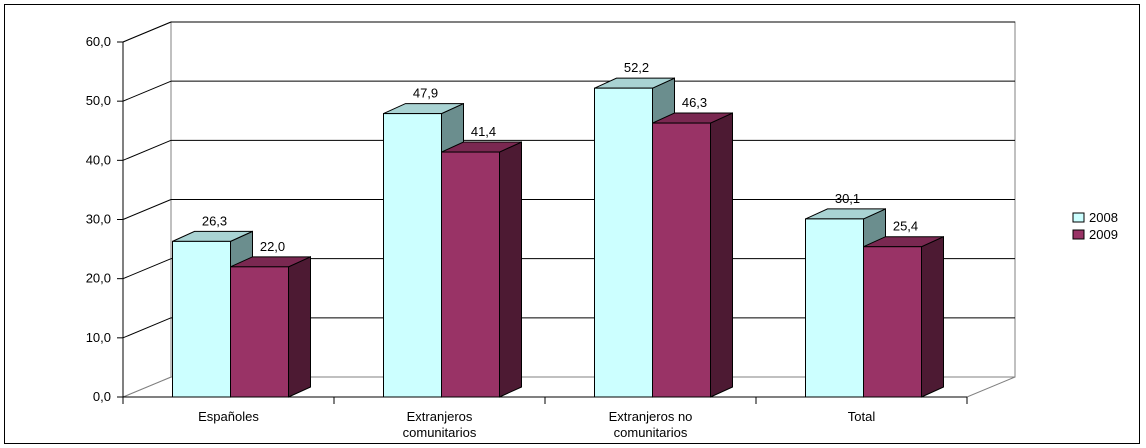 This screenshot has height=448, width=1146. What do you see at coordinates (1103, 234) in the screenshot?
I see `legend-label: 2009` at bounding box center [1103, 234].